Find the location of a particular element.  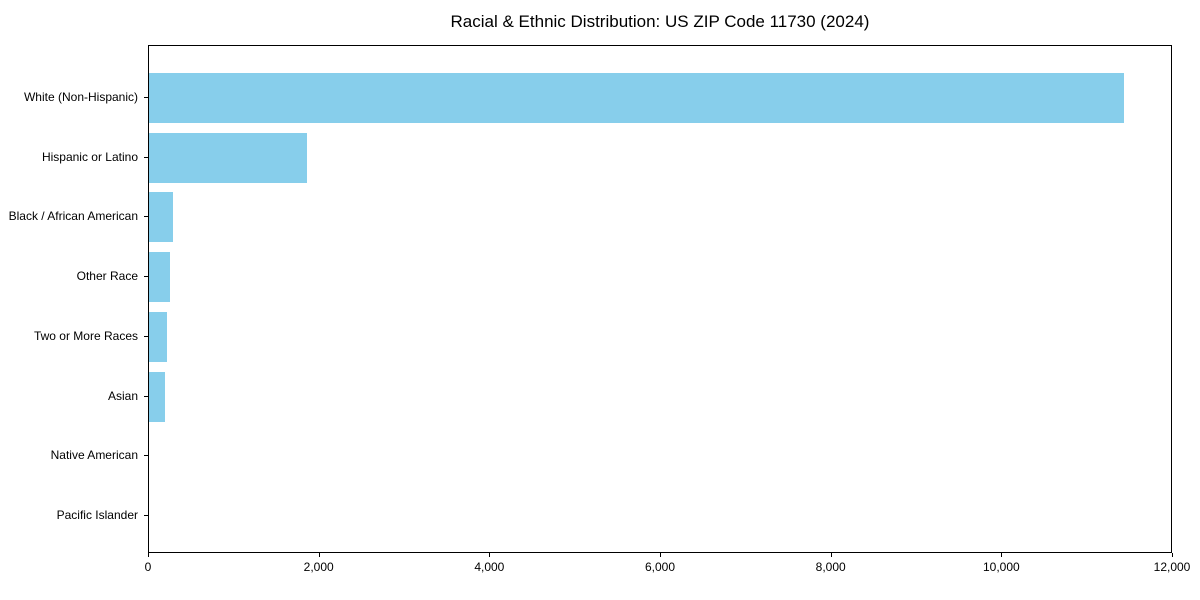

x-tick-label: 2,000 is located at coordinates (318, 567).